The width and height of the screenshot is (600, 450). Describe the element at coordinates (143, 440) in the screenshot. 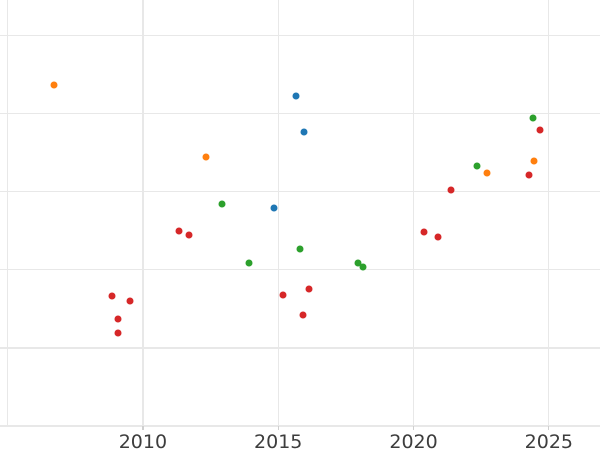

I see `x-tick-label: 2010` at that location.